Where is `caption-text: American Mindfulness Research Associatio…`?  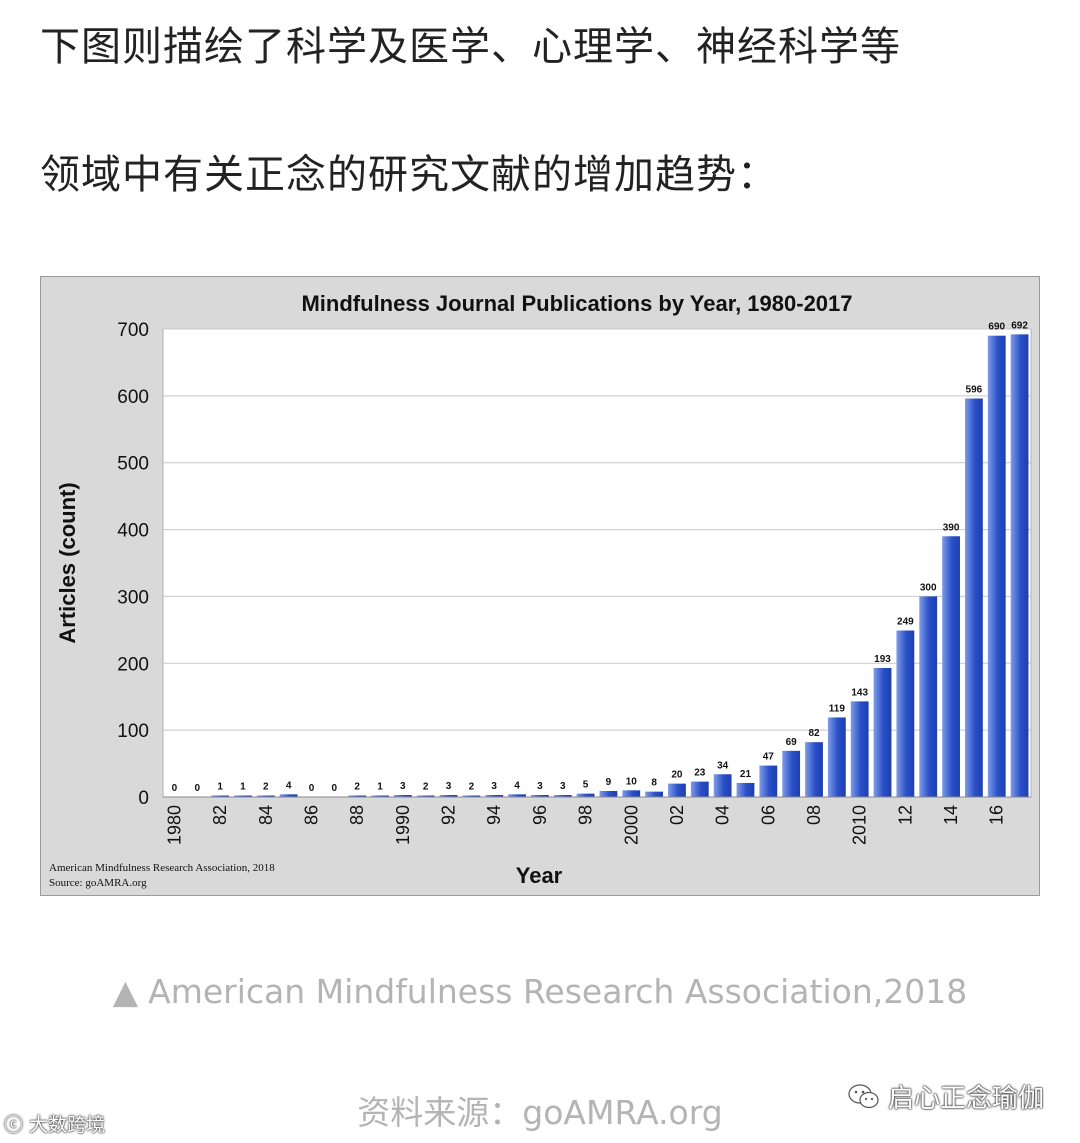
caption-text: American Mindfulness Research Associatio… is located at coordinates (558, 991).